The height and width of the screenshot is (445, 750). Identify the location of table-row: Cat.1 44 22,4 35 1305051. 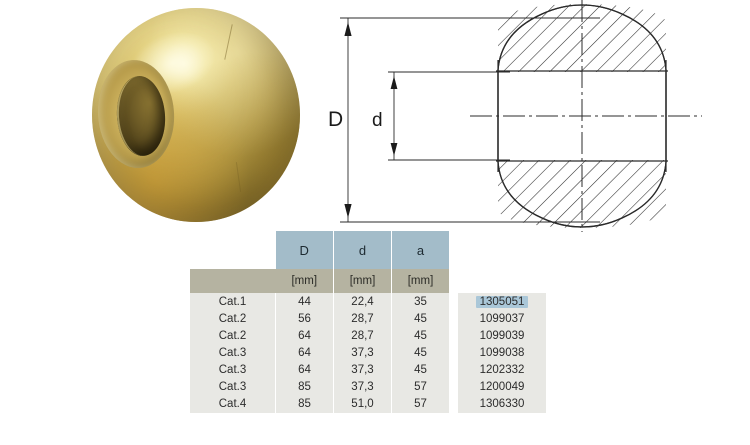
(368, 301).